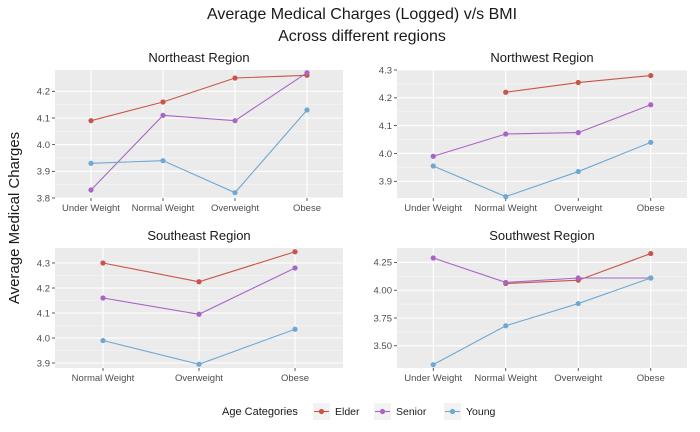  I want to click on panel-title: Southwest Region, so click(542, 235).